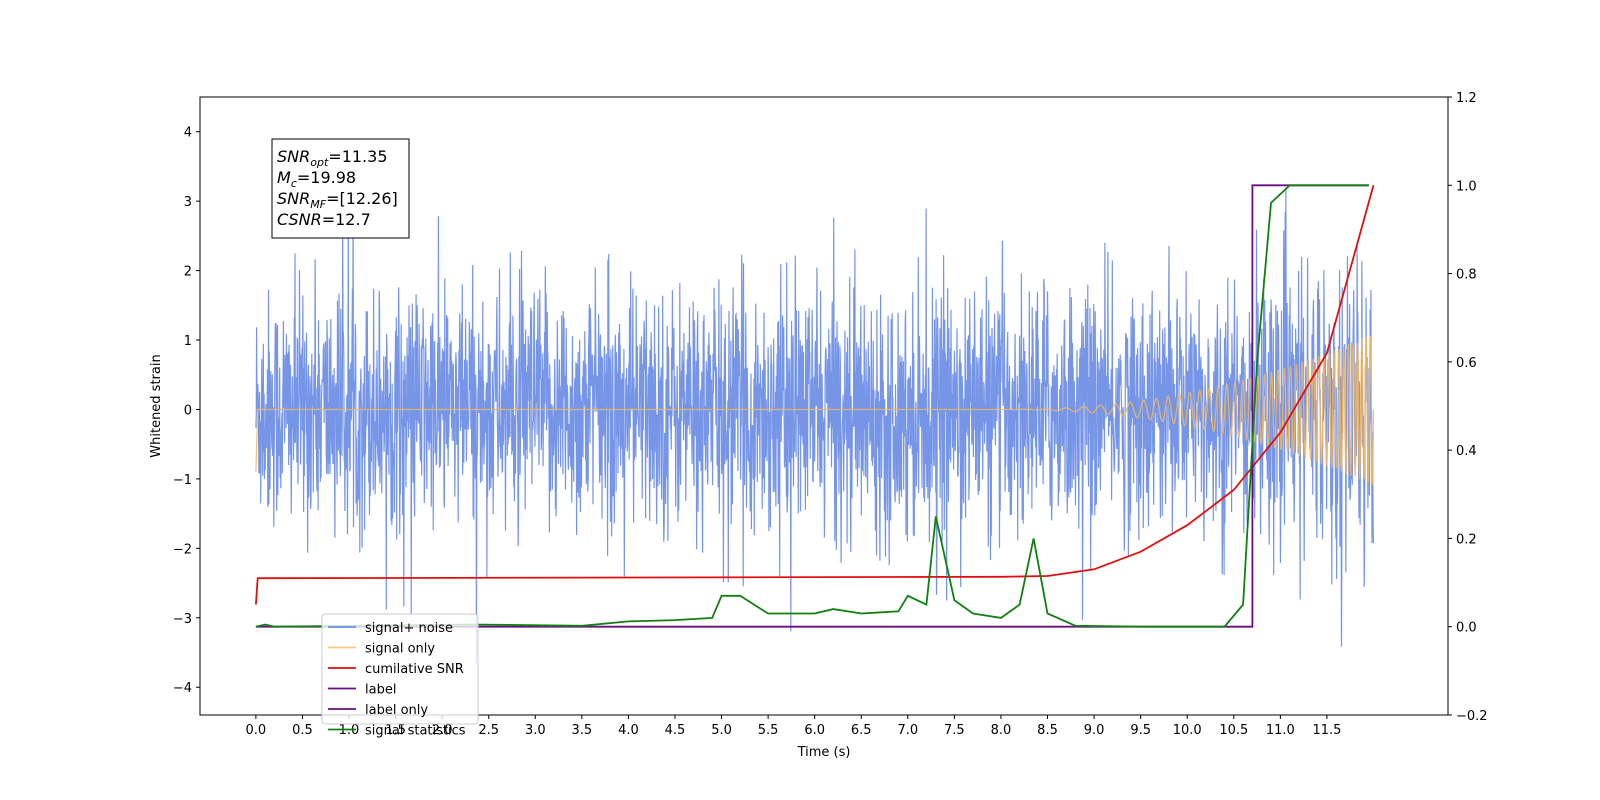 This screenshot has height=800, width=1600. What do you see at coordinates (907, 730) in the screenshot?
I see `x-tick-label: 7.0` at bounding box center [907, 730].